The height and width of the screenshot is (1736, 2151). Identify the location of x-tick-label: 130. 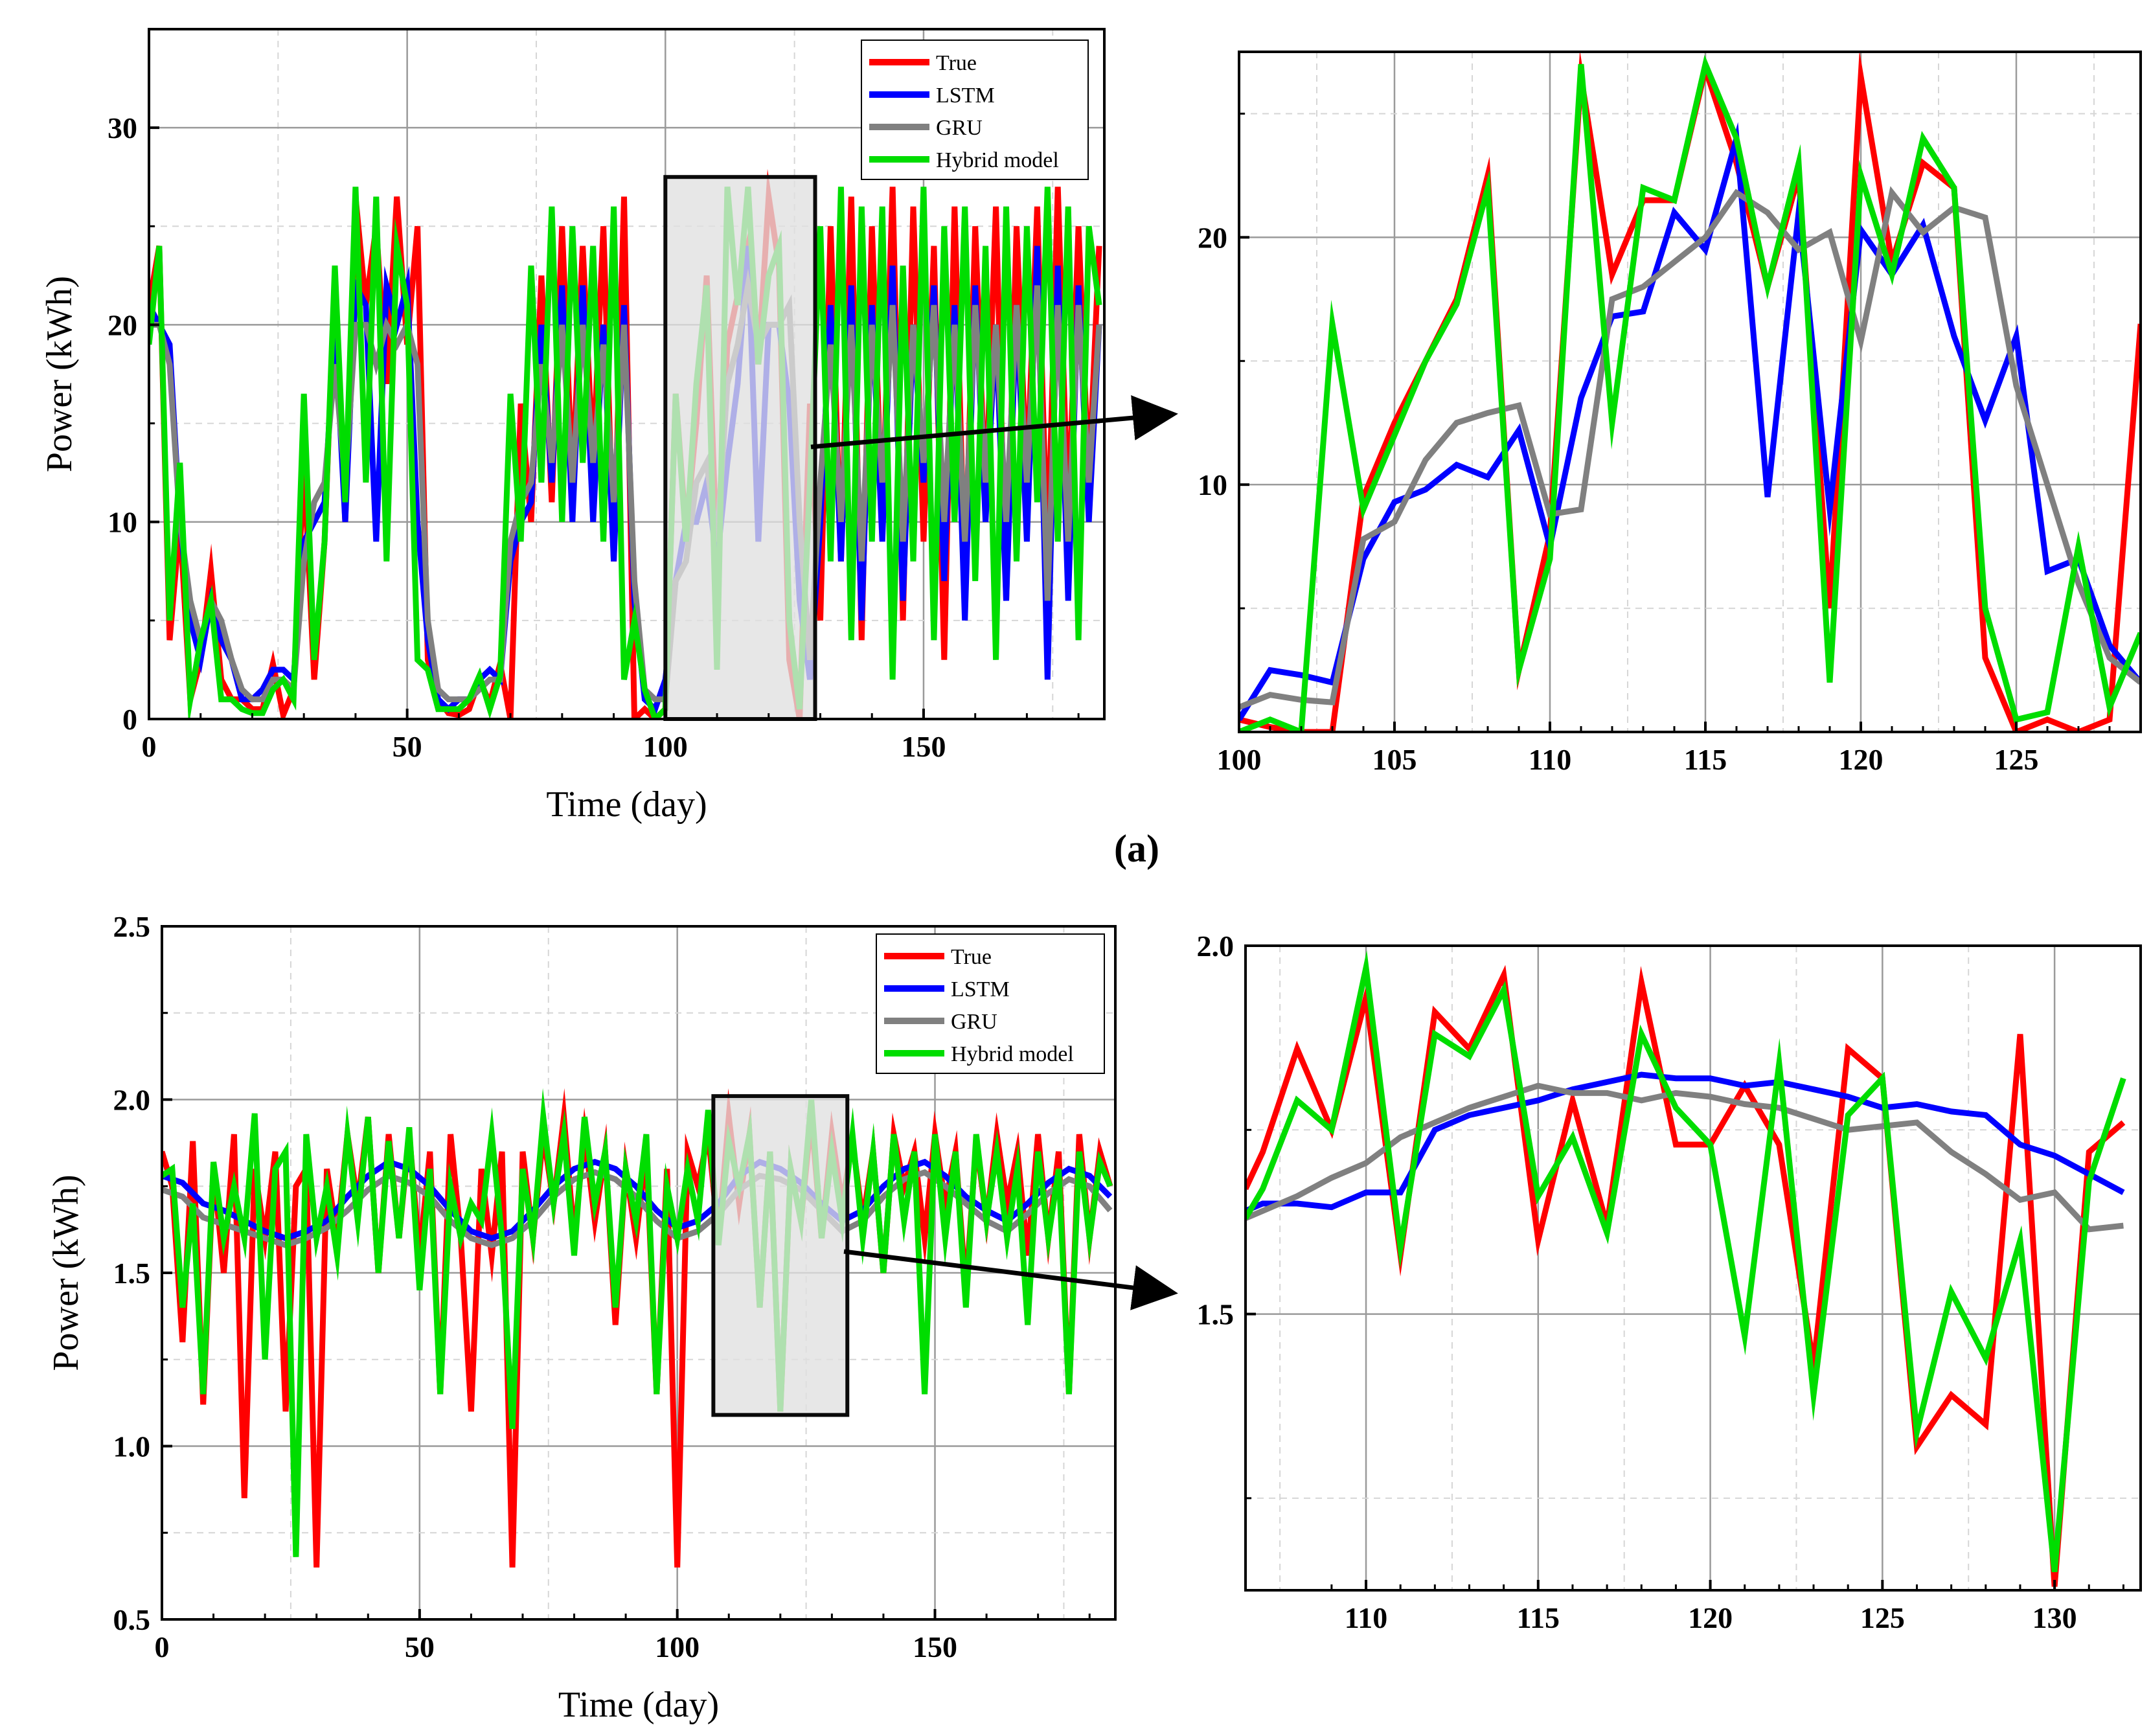
(2054, 1618).